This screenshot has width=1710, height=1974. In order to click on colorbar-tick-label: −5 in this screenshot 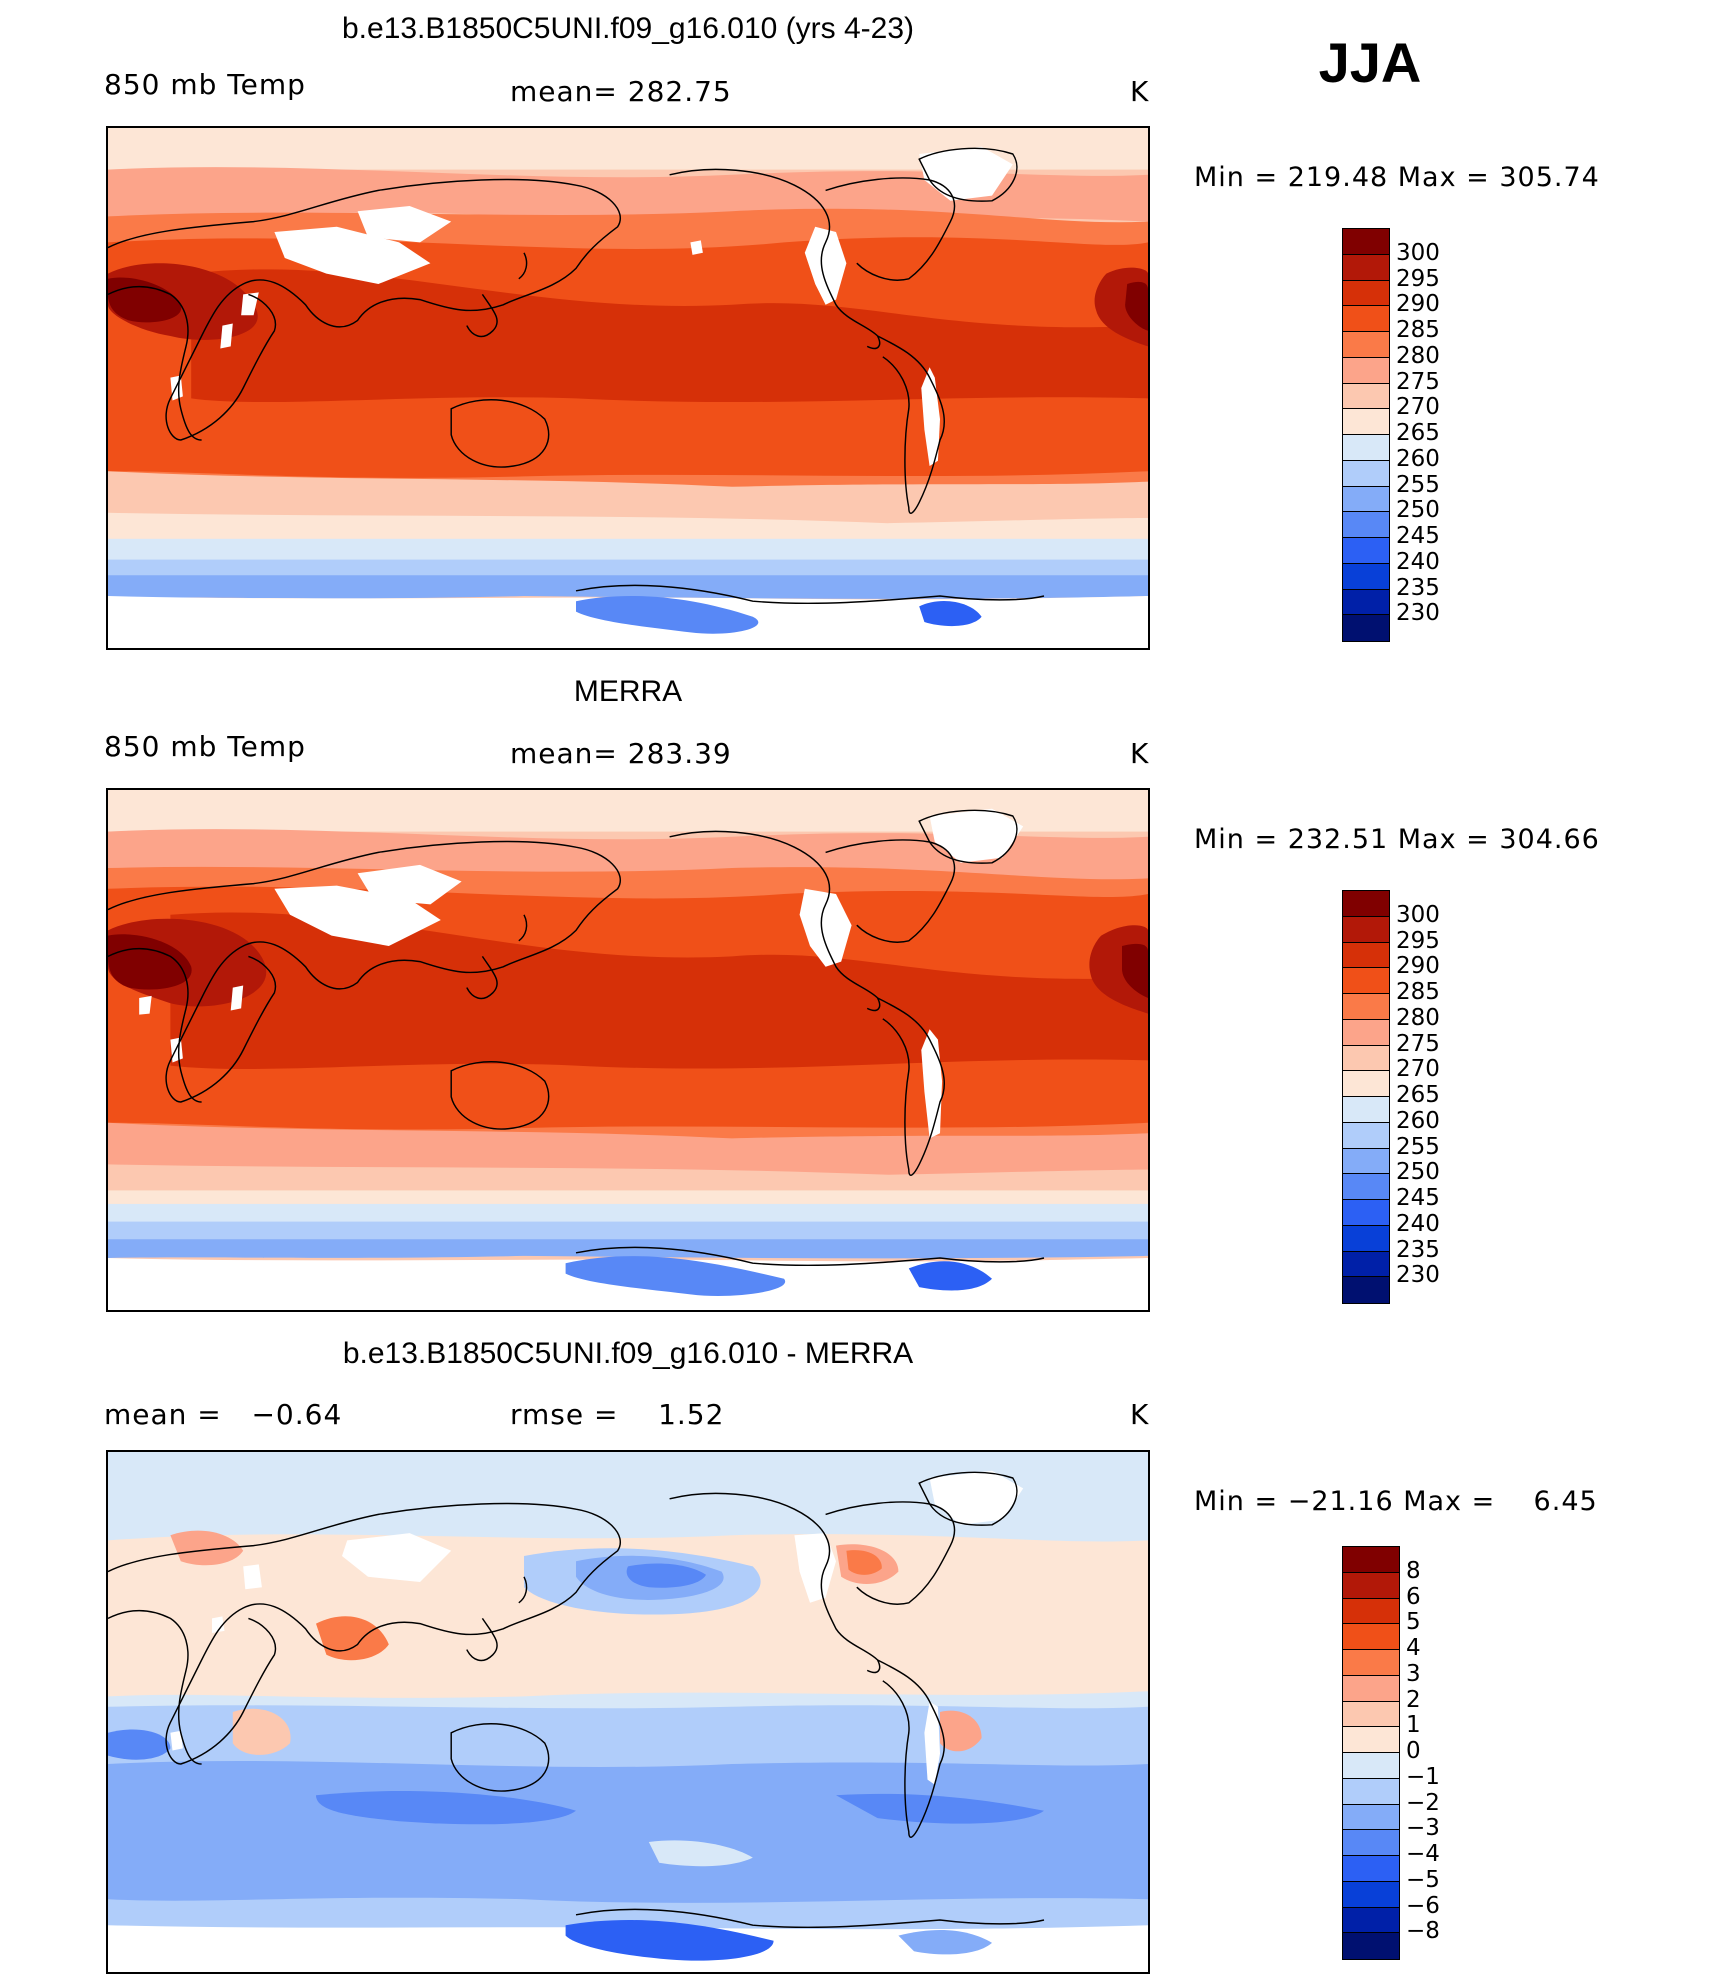, I will do `click(1423, 1879)`.